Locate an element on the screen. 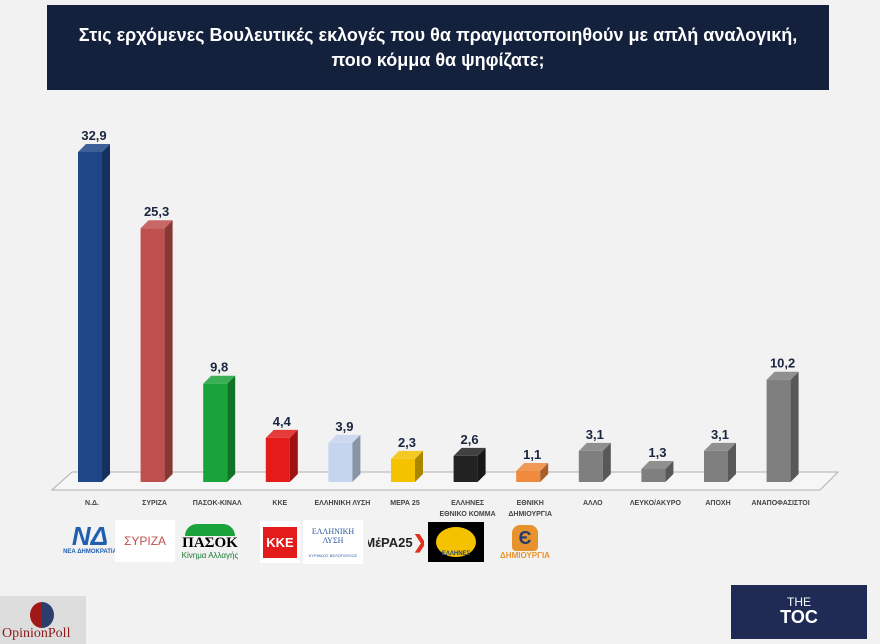  pasok-mark: ΠΑΣΟΚ is located at coordinates (210, 543).